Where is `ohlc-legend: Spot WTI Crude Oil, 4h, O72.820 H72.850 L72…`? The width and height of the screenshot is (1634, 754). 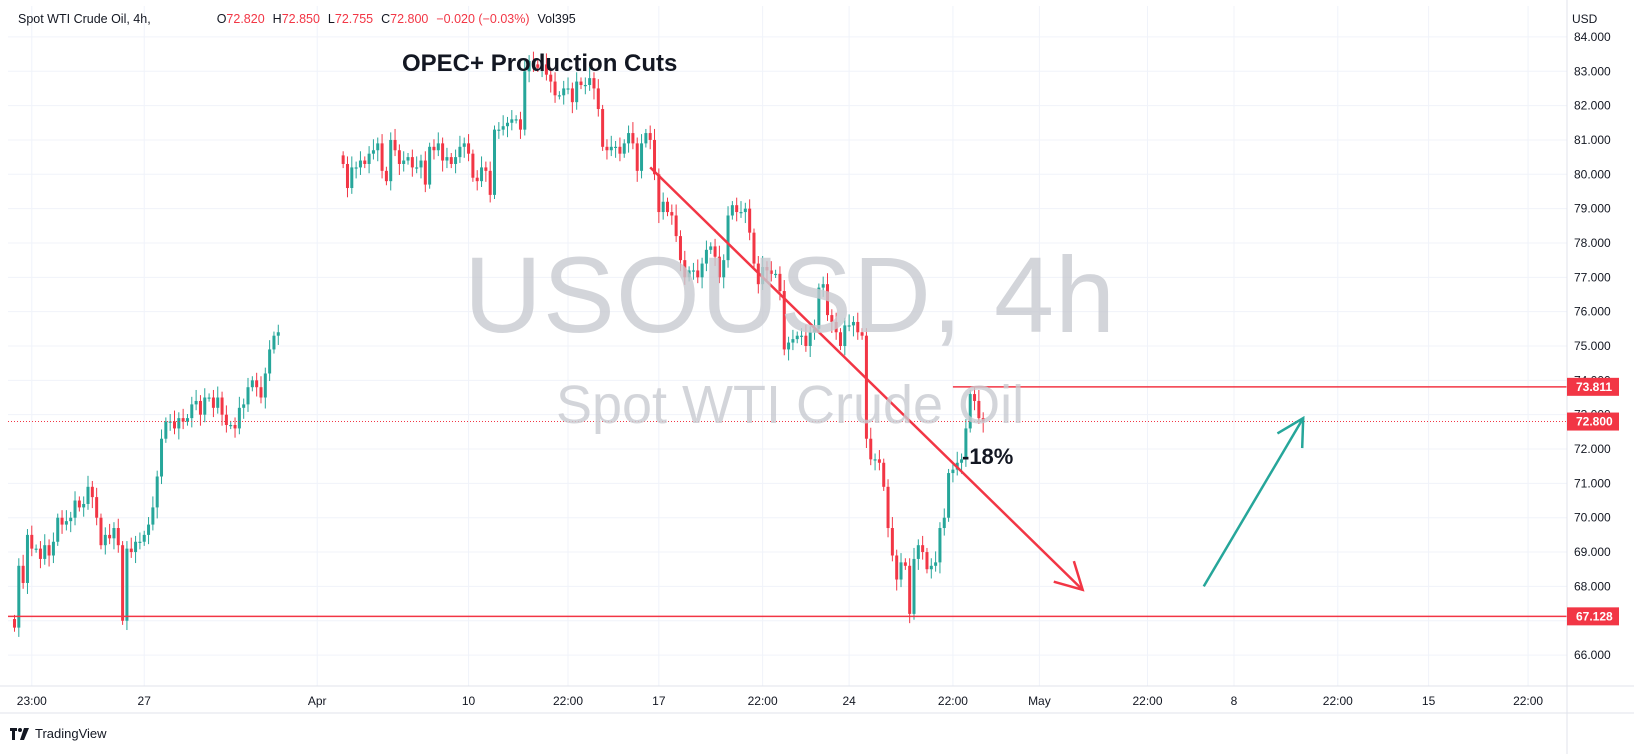
ohlc-legend: Spot WTI Crude Oil, 4h, O72.820 H72.850 L72… is located at coordinates (297, 19).